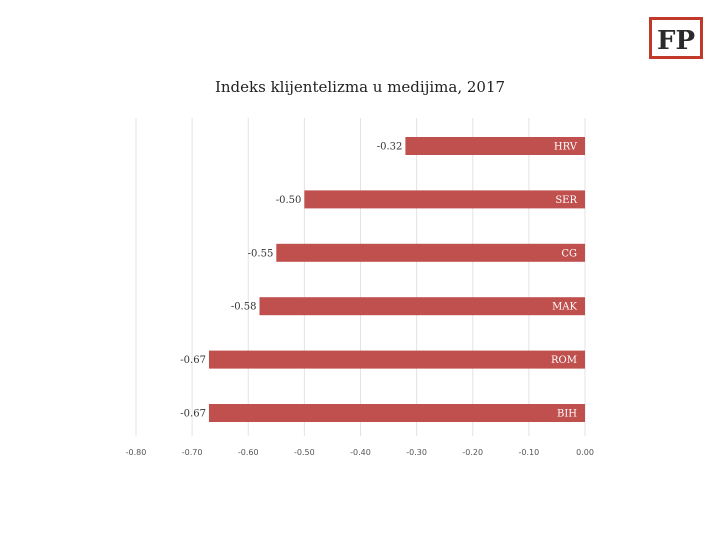 This screenshot has height=540, width=720. I want to click on bar-bih, so click(396, 413).